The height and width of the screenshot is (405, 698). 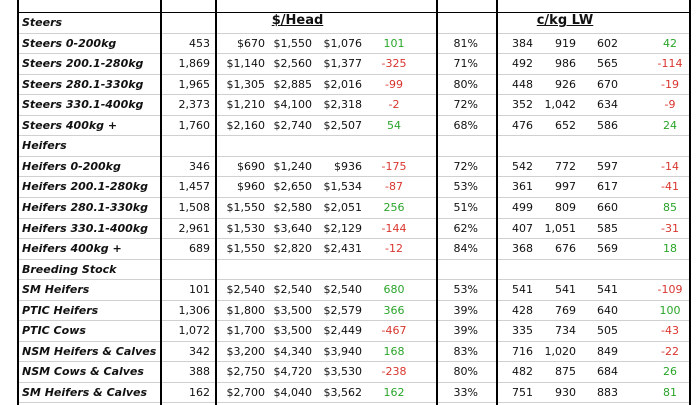 What do you see at coordinates (194, 207) in the screenshot?
I see `cell: 1,508` at bounding box center [194, 207].